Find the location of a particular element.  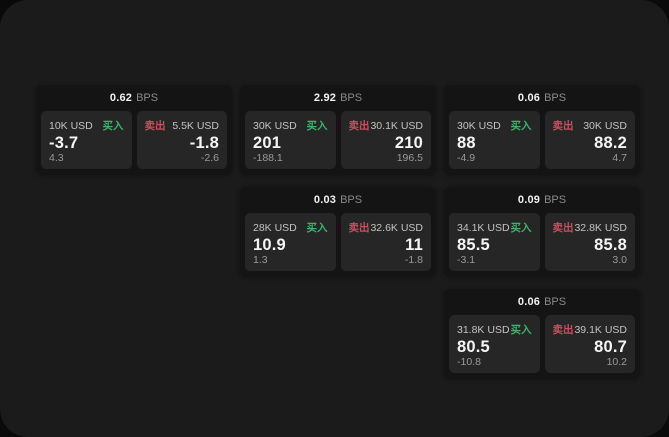

sell-price: 11 is located at coordinates (414, 244).